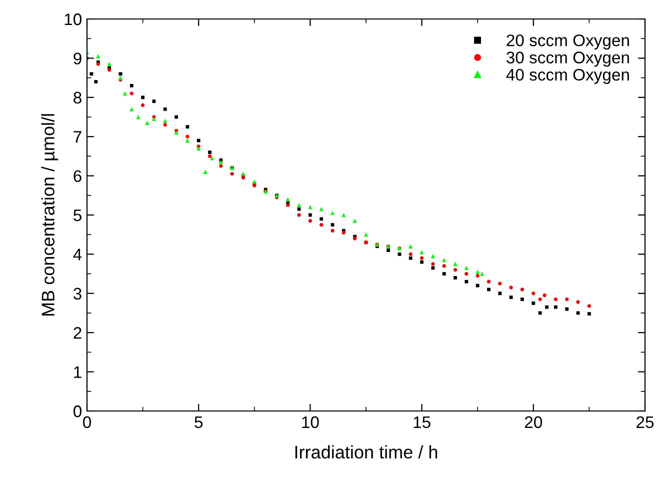 The height and width of the screenshot is (483, 656). I want to click on y-tick-label: 3, so click(78, 294).